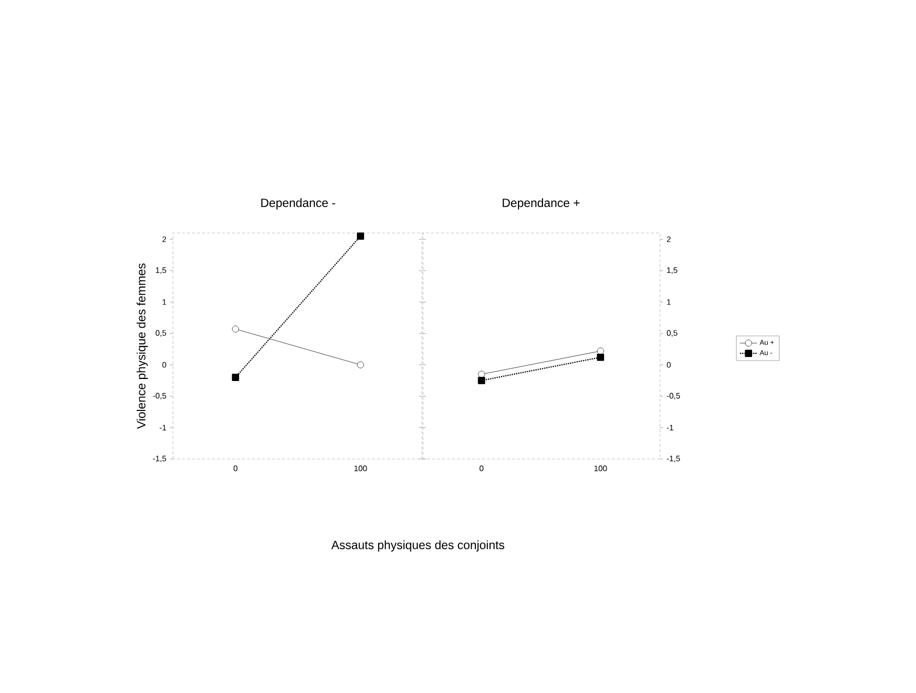  Describe the element at coordinates (298, 204) in the screenshot. I see `chart-title: Dependance -` at that location.